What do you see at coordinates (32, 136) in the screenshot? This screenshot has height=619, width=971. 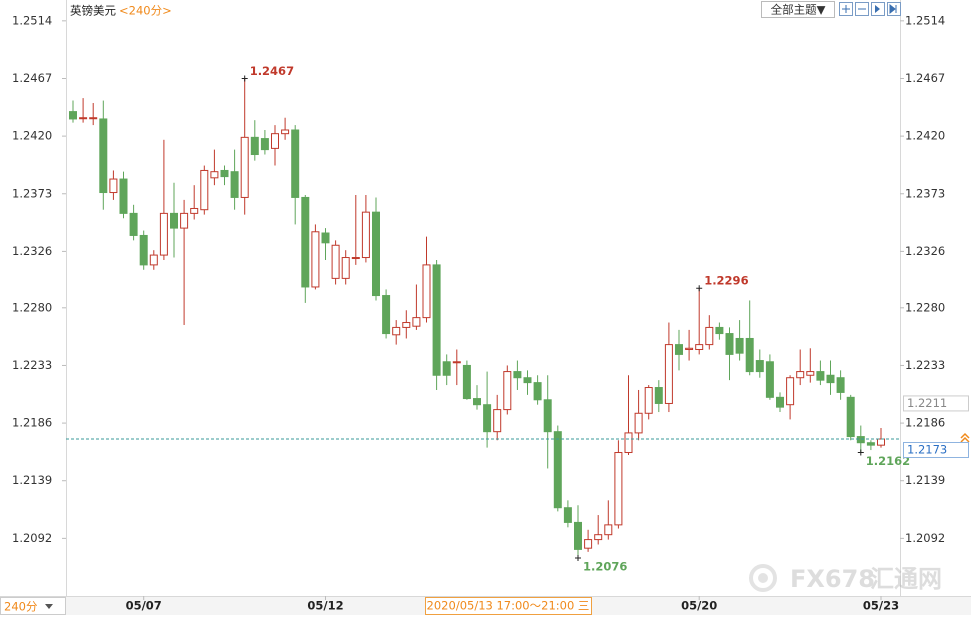 I see `y-tick-label: 1.2420` at bounding box center [32, 136].